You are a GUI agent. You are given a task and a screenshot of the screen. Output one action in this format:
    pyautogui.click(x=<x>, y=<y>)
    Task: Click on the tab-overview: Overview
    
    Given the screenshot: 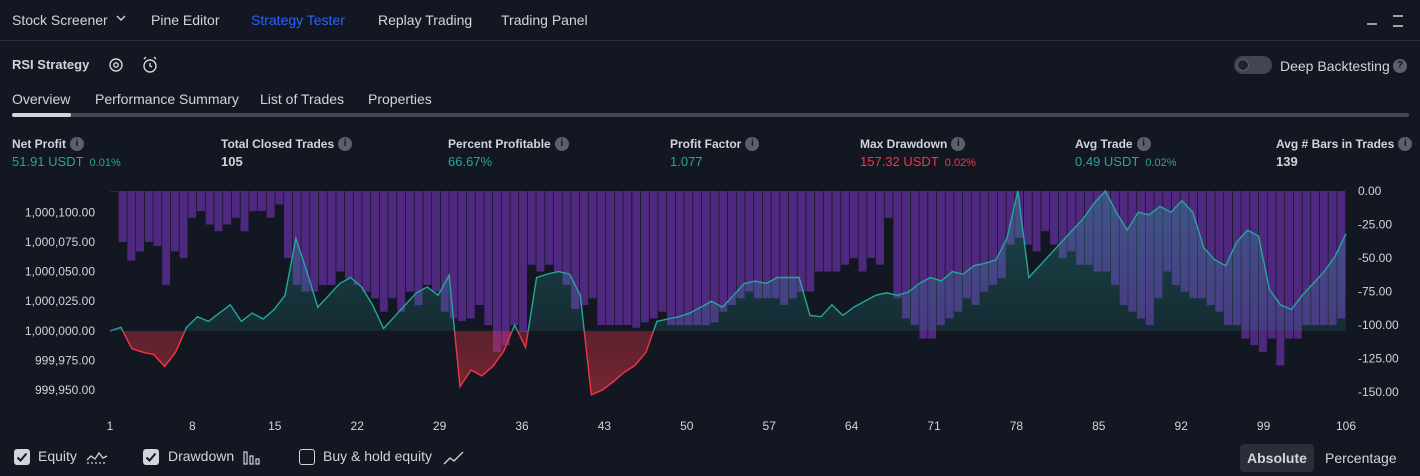 What is the action you would take?
    pyautogui.click(x=41, y=99)
    